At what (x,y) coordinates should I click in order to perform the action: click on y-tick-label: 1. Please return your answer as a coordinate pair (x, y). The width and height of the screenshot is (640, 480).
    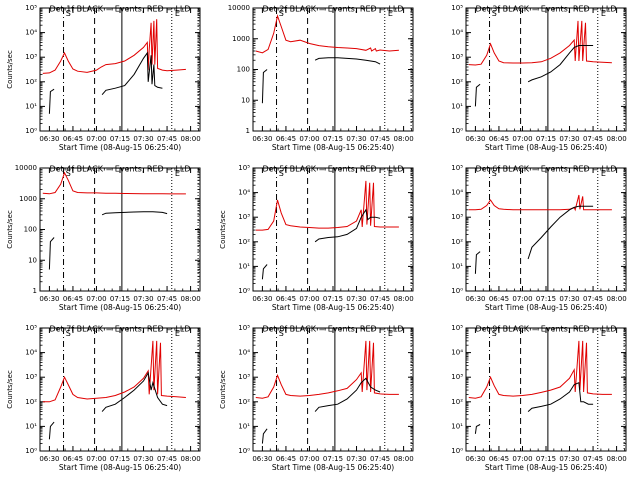
    Looking at the image, I should click on (35, 291).